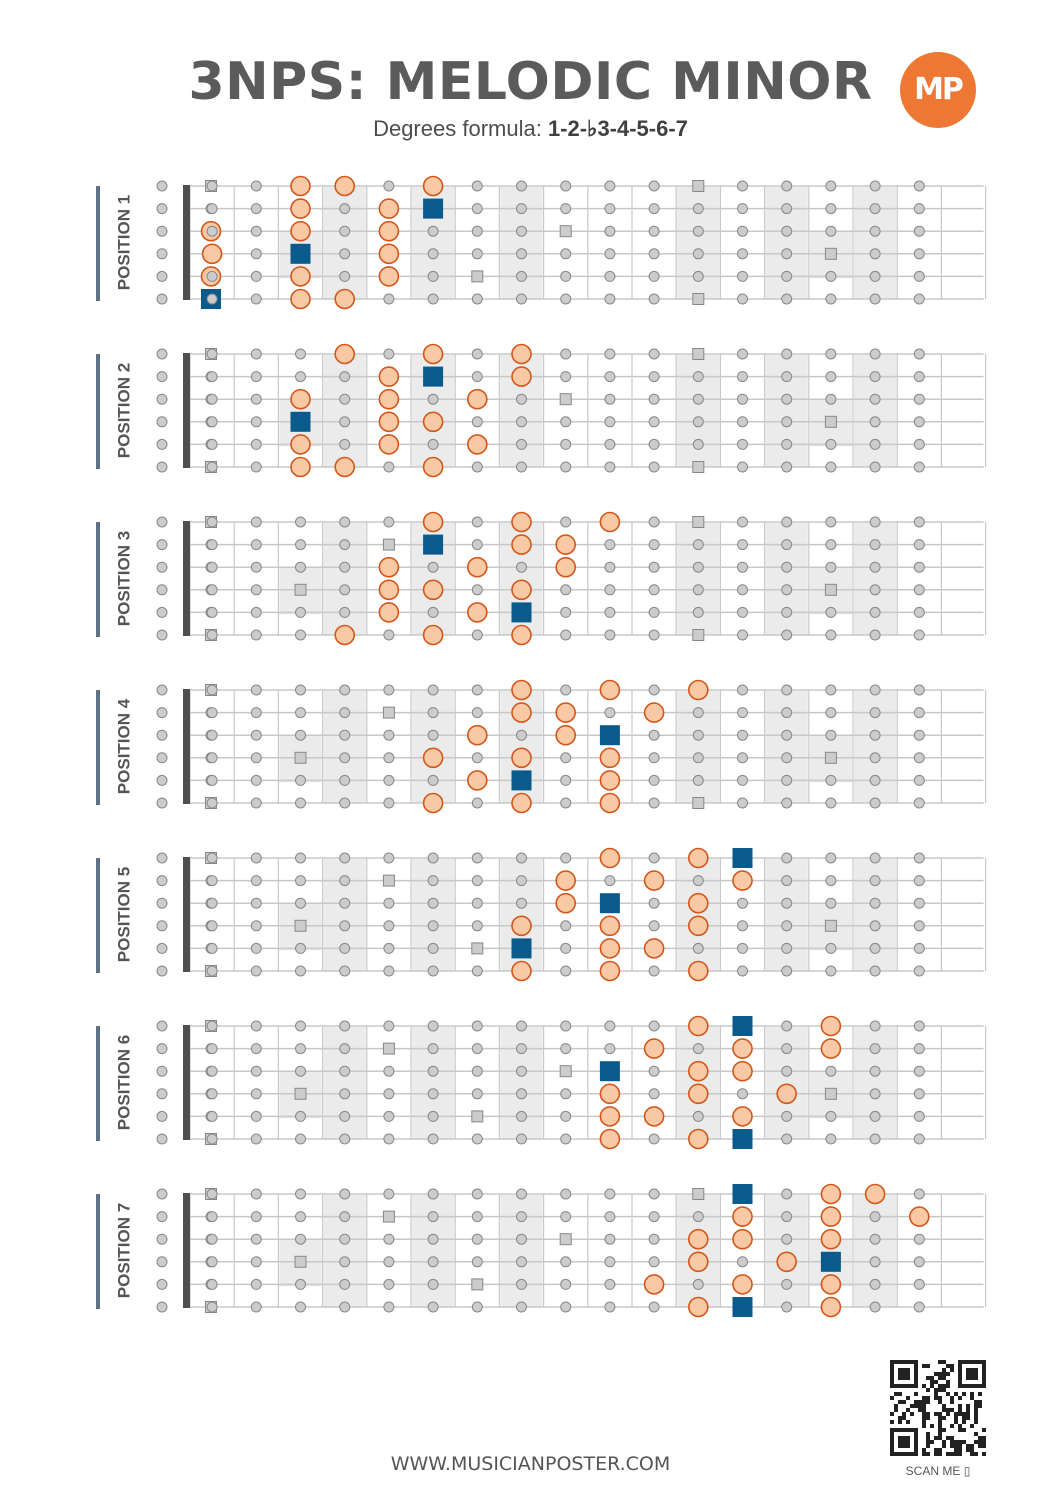 This screenshot has width=1061, height=1500. I want to click on scan-me-label: SCAN ME ▯, so click(938, 1471).